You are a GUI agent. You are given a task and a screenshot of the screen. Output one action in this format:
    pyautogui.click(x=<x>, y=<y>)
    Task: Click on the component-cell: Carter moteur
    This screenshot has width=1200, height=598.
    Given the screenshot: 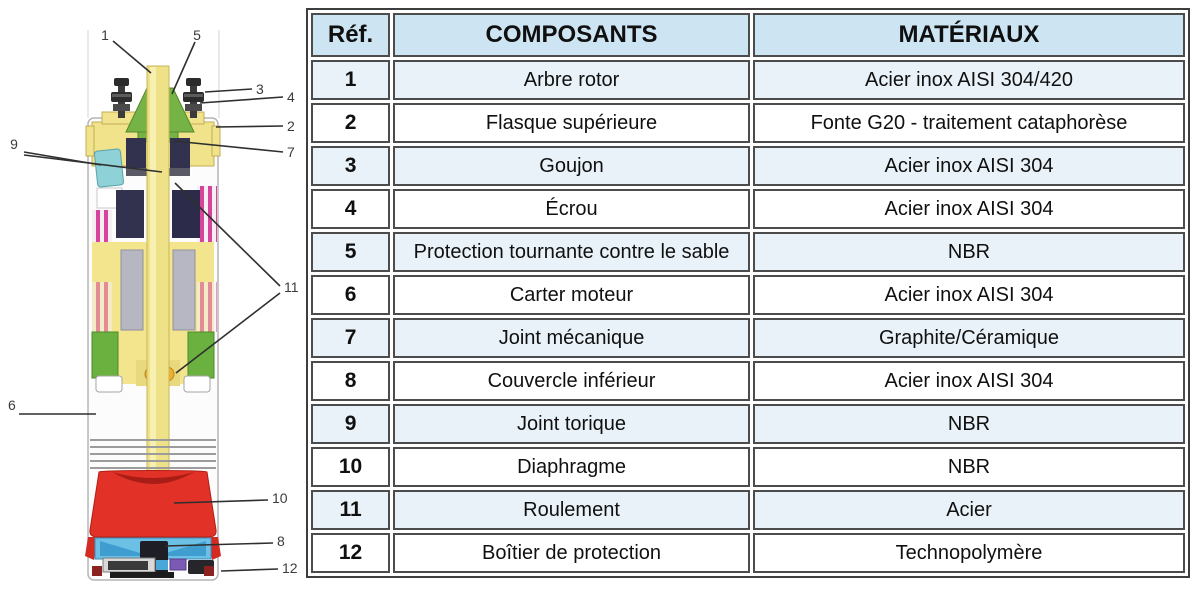 What is the action you would take?
    pyautogui.click(x=571, y=295)
    